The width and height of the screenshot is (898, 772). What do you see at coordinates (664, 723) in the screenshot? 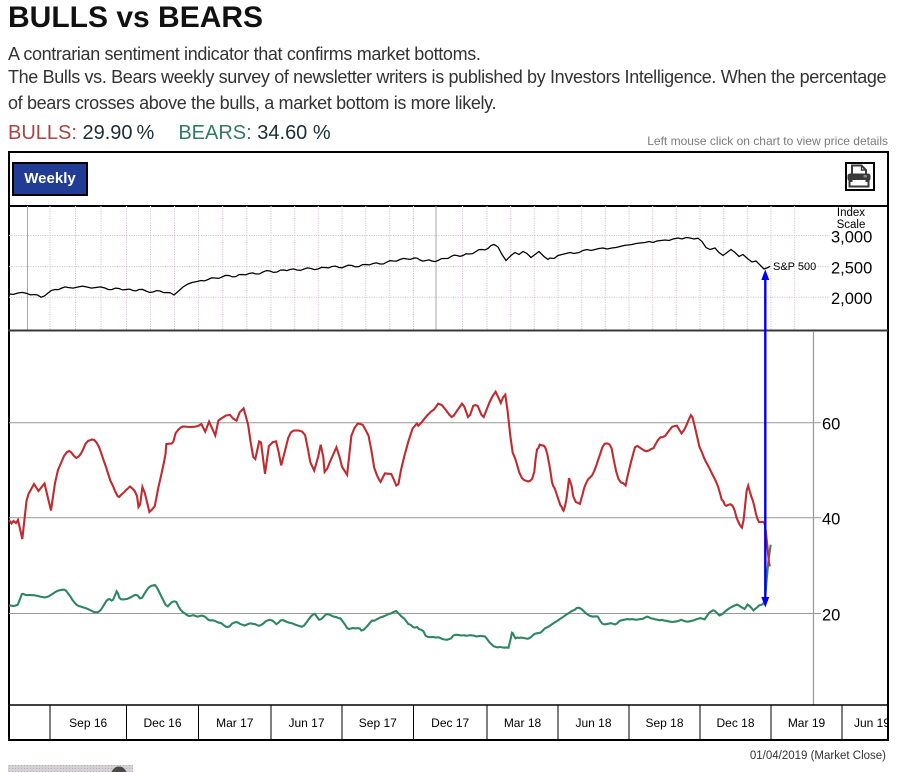
I see `svg-text: Sep 18` at bounding box center [664, 723].